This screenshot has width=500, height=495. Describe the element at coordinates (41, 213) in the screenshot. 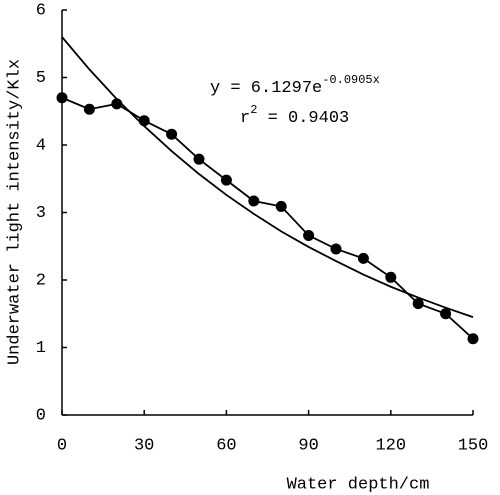

I see `y-tick-label: 3` at that location.